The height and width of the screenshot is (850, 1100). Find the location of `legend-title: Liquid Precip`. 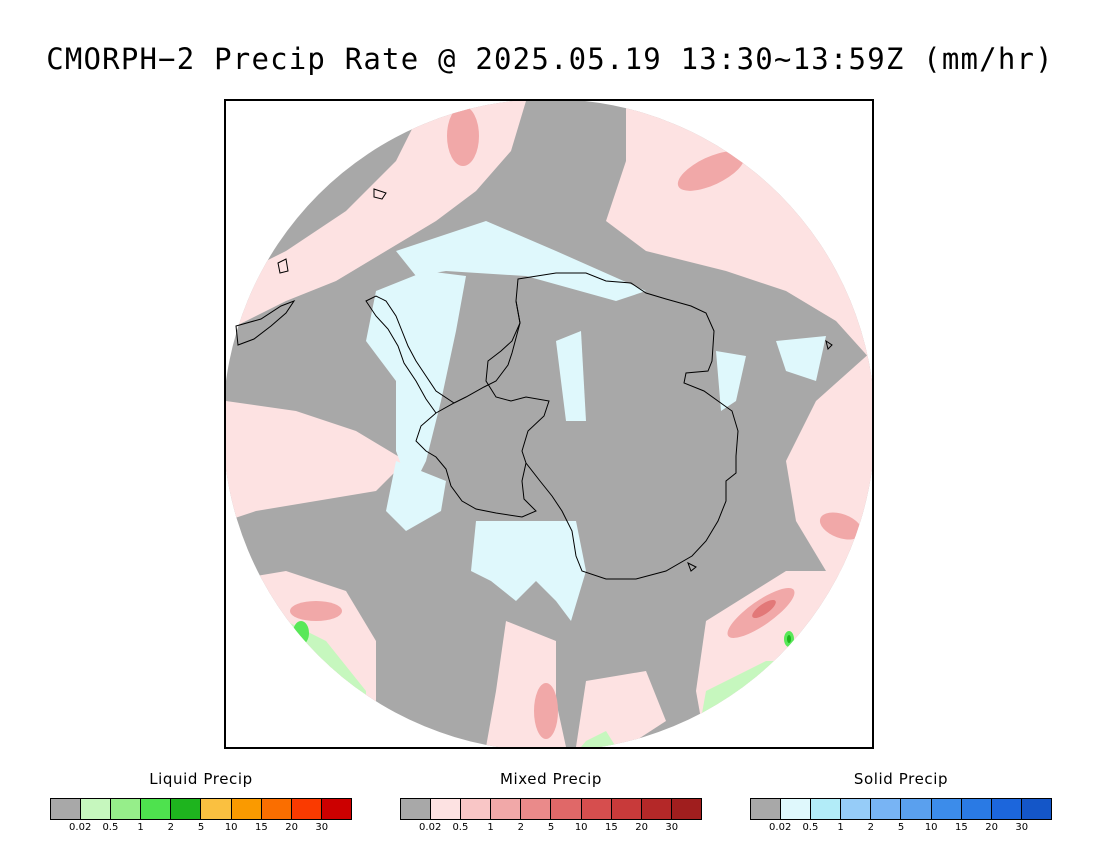

legend-title: Liquid Precip is located at coordinates (201, 779).